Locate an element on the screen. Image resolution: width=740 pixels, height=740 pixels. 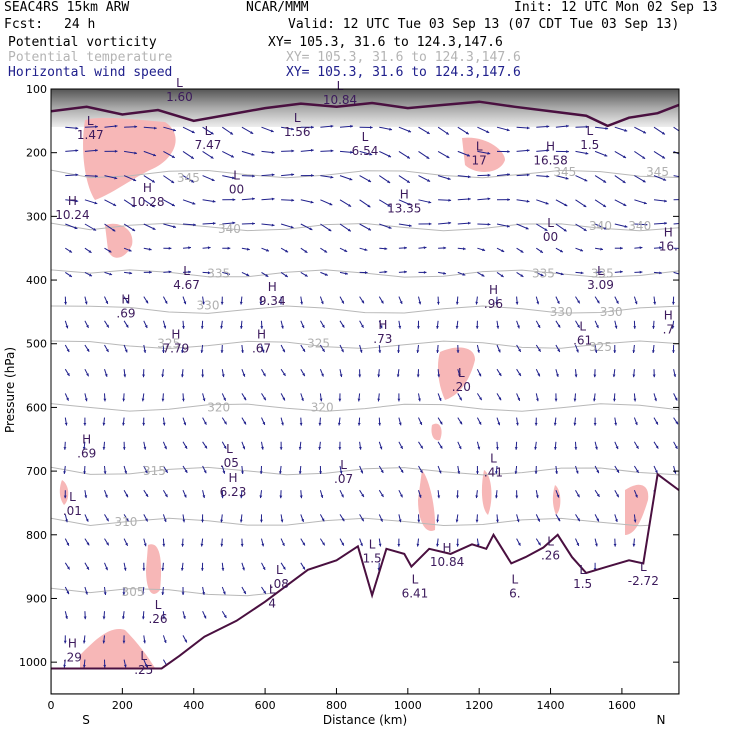
pv-extremum-value: .25 is located at coordinates (143, 670).